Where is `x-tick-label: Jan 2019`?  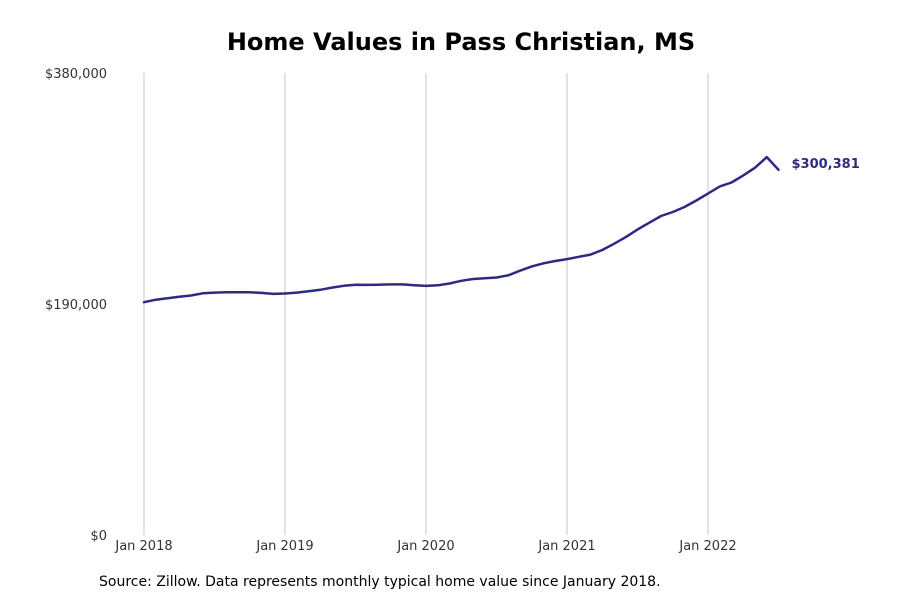
x-tick-label: Jan 2019 is located at coordinates (284, 546).